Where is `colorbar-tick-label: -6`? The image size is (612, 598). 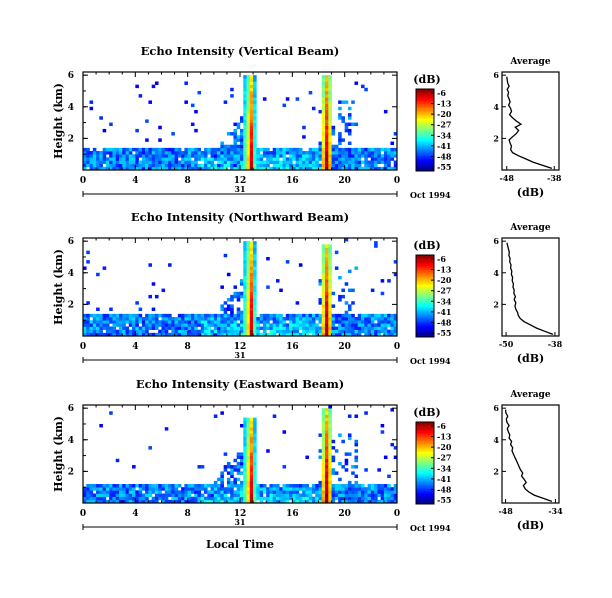
colorbar-tick-label: -6 is located at coordinates (441, 259).